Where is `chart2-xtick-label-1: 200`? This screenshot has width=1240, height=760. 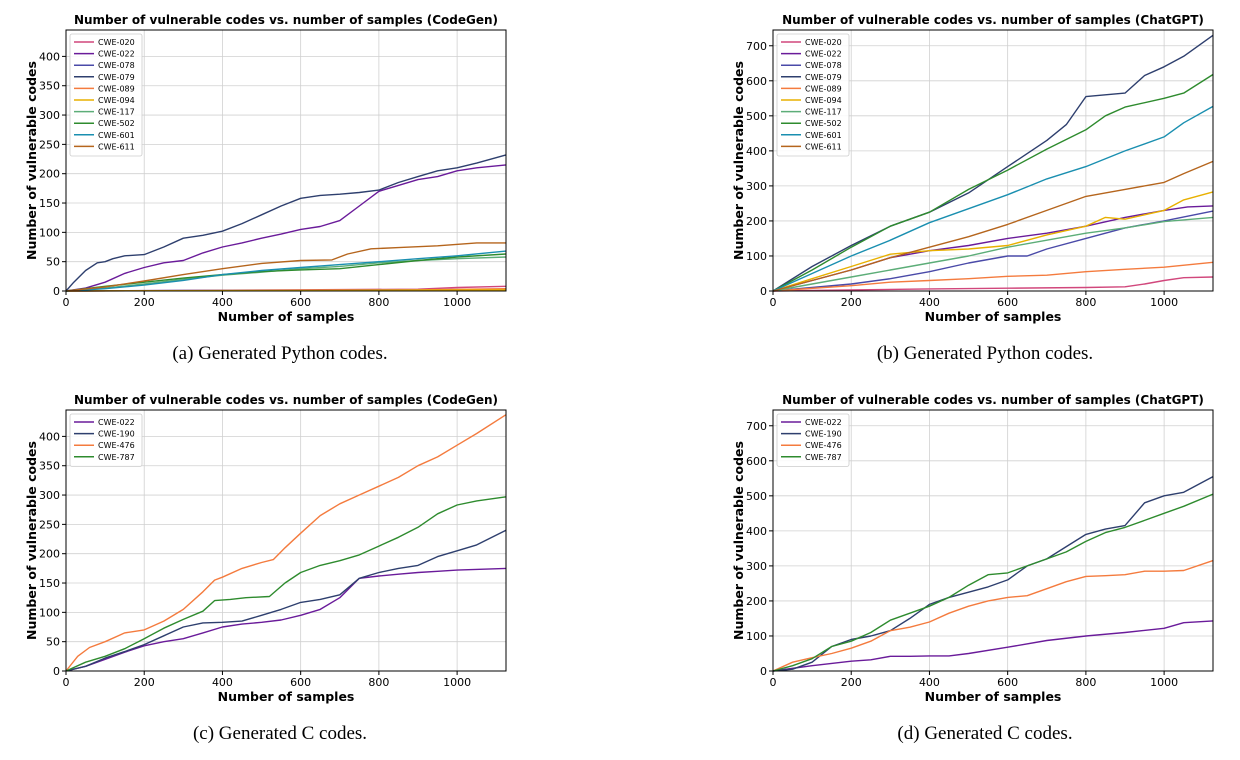 chart2-xtick-label-1: 200 is located at coordinates (144, 682).